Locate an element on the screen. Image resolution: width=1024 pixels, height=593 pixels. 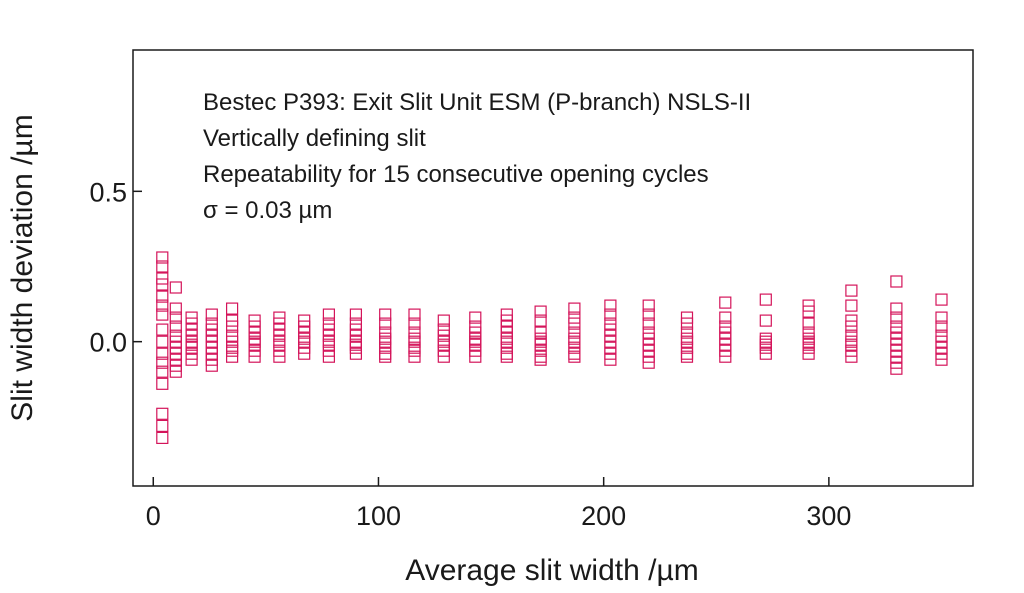
x-axis-title: Average slit width /µm is located at coordinates (552, 570).